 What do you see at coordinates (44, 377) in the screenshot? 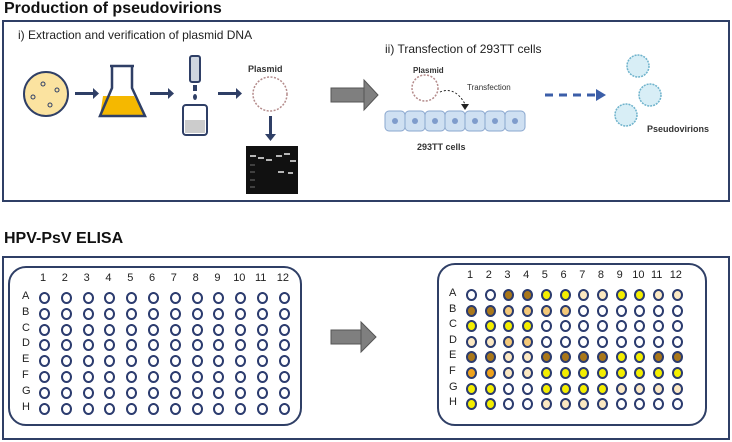
I see `well-F1` at bounding box center [44, 377].